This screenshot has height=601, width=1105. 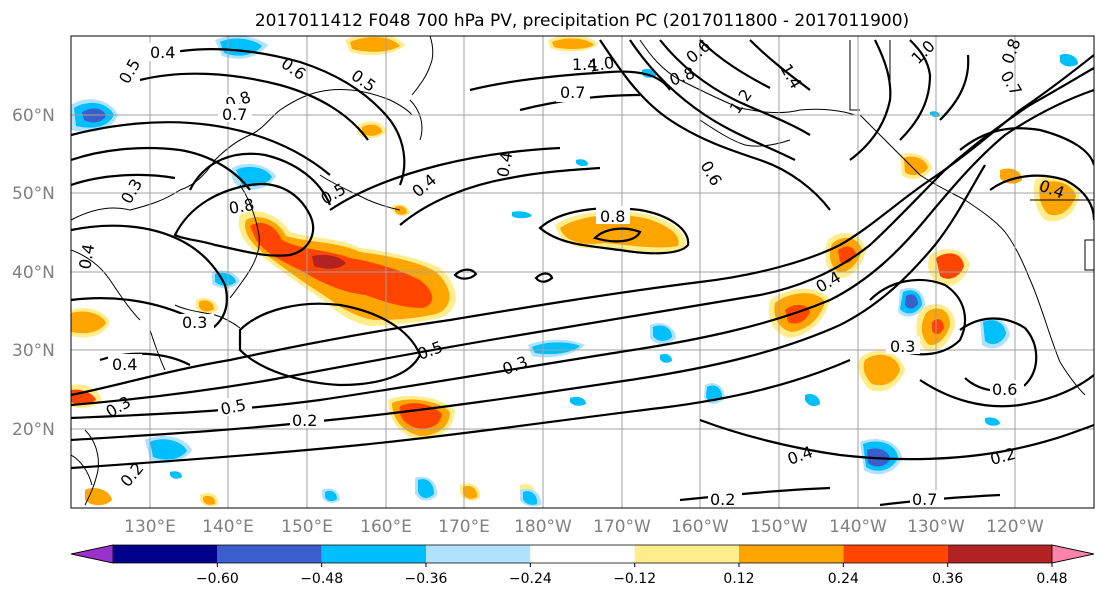 What do you see at coordinates (858, 527) in the screenshot?
I see `lon-label: 140°W` at bounding box center [858, 527].